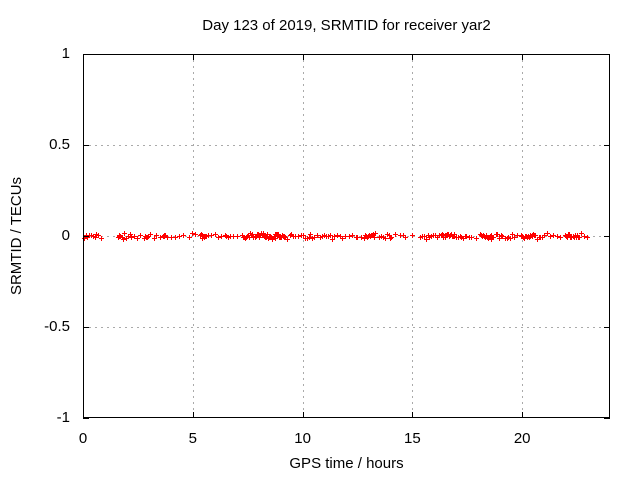 The height and width of the screenshot is (480, 640). Describe the element at coordinates (83, 438) in the screenshot. I see `x-tick-label: 0` at that location.